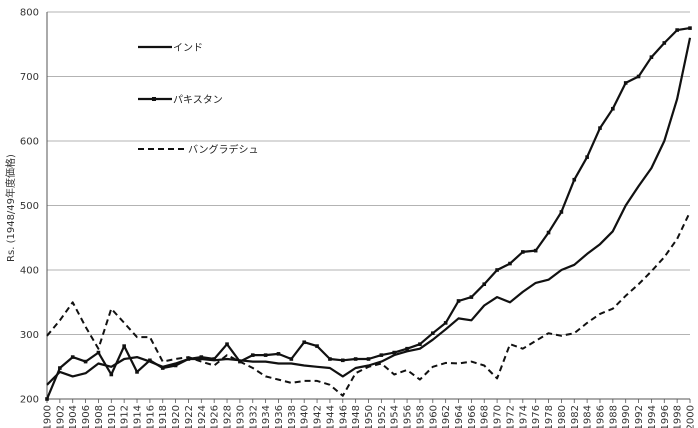 The image size is (698, 428). I want to click on x-tick-label: 1986, so click(600, 416).